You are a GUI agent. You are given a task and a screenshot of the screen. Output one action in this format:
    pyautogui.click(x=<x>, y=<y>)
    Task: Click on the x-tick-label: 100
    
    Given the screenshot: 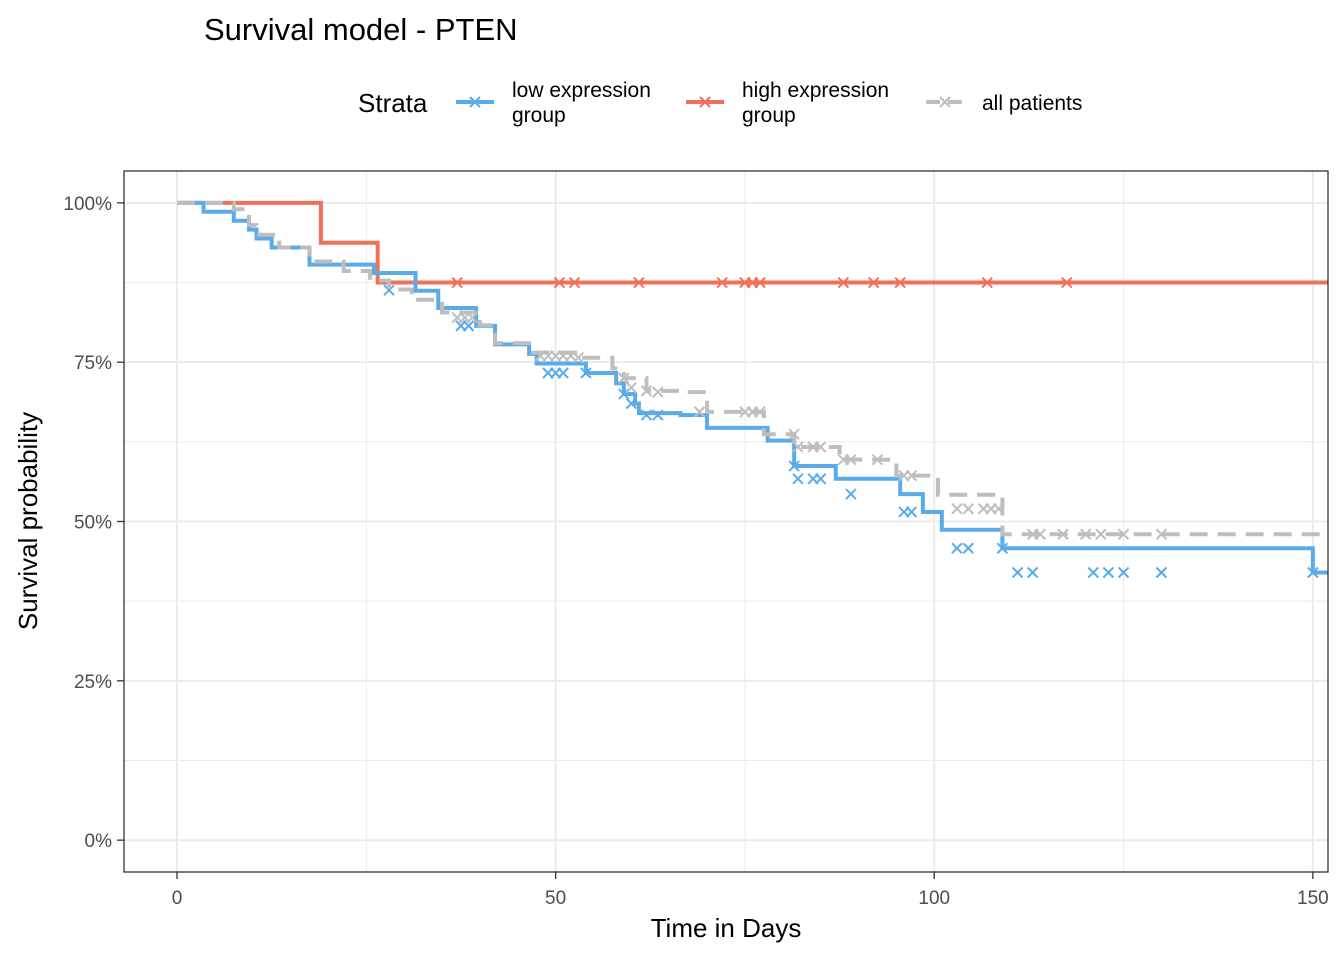 What is the action you would take?
    pyautogui.click(x=934, y=898)
    